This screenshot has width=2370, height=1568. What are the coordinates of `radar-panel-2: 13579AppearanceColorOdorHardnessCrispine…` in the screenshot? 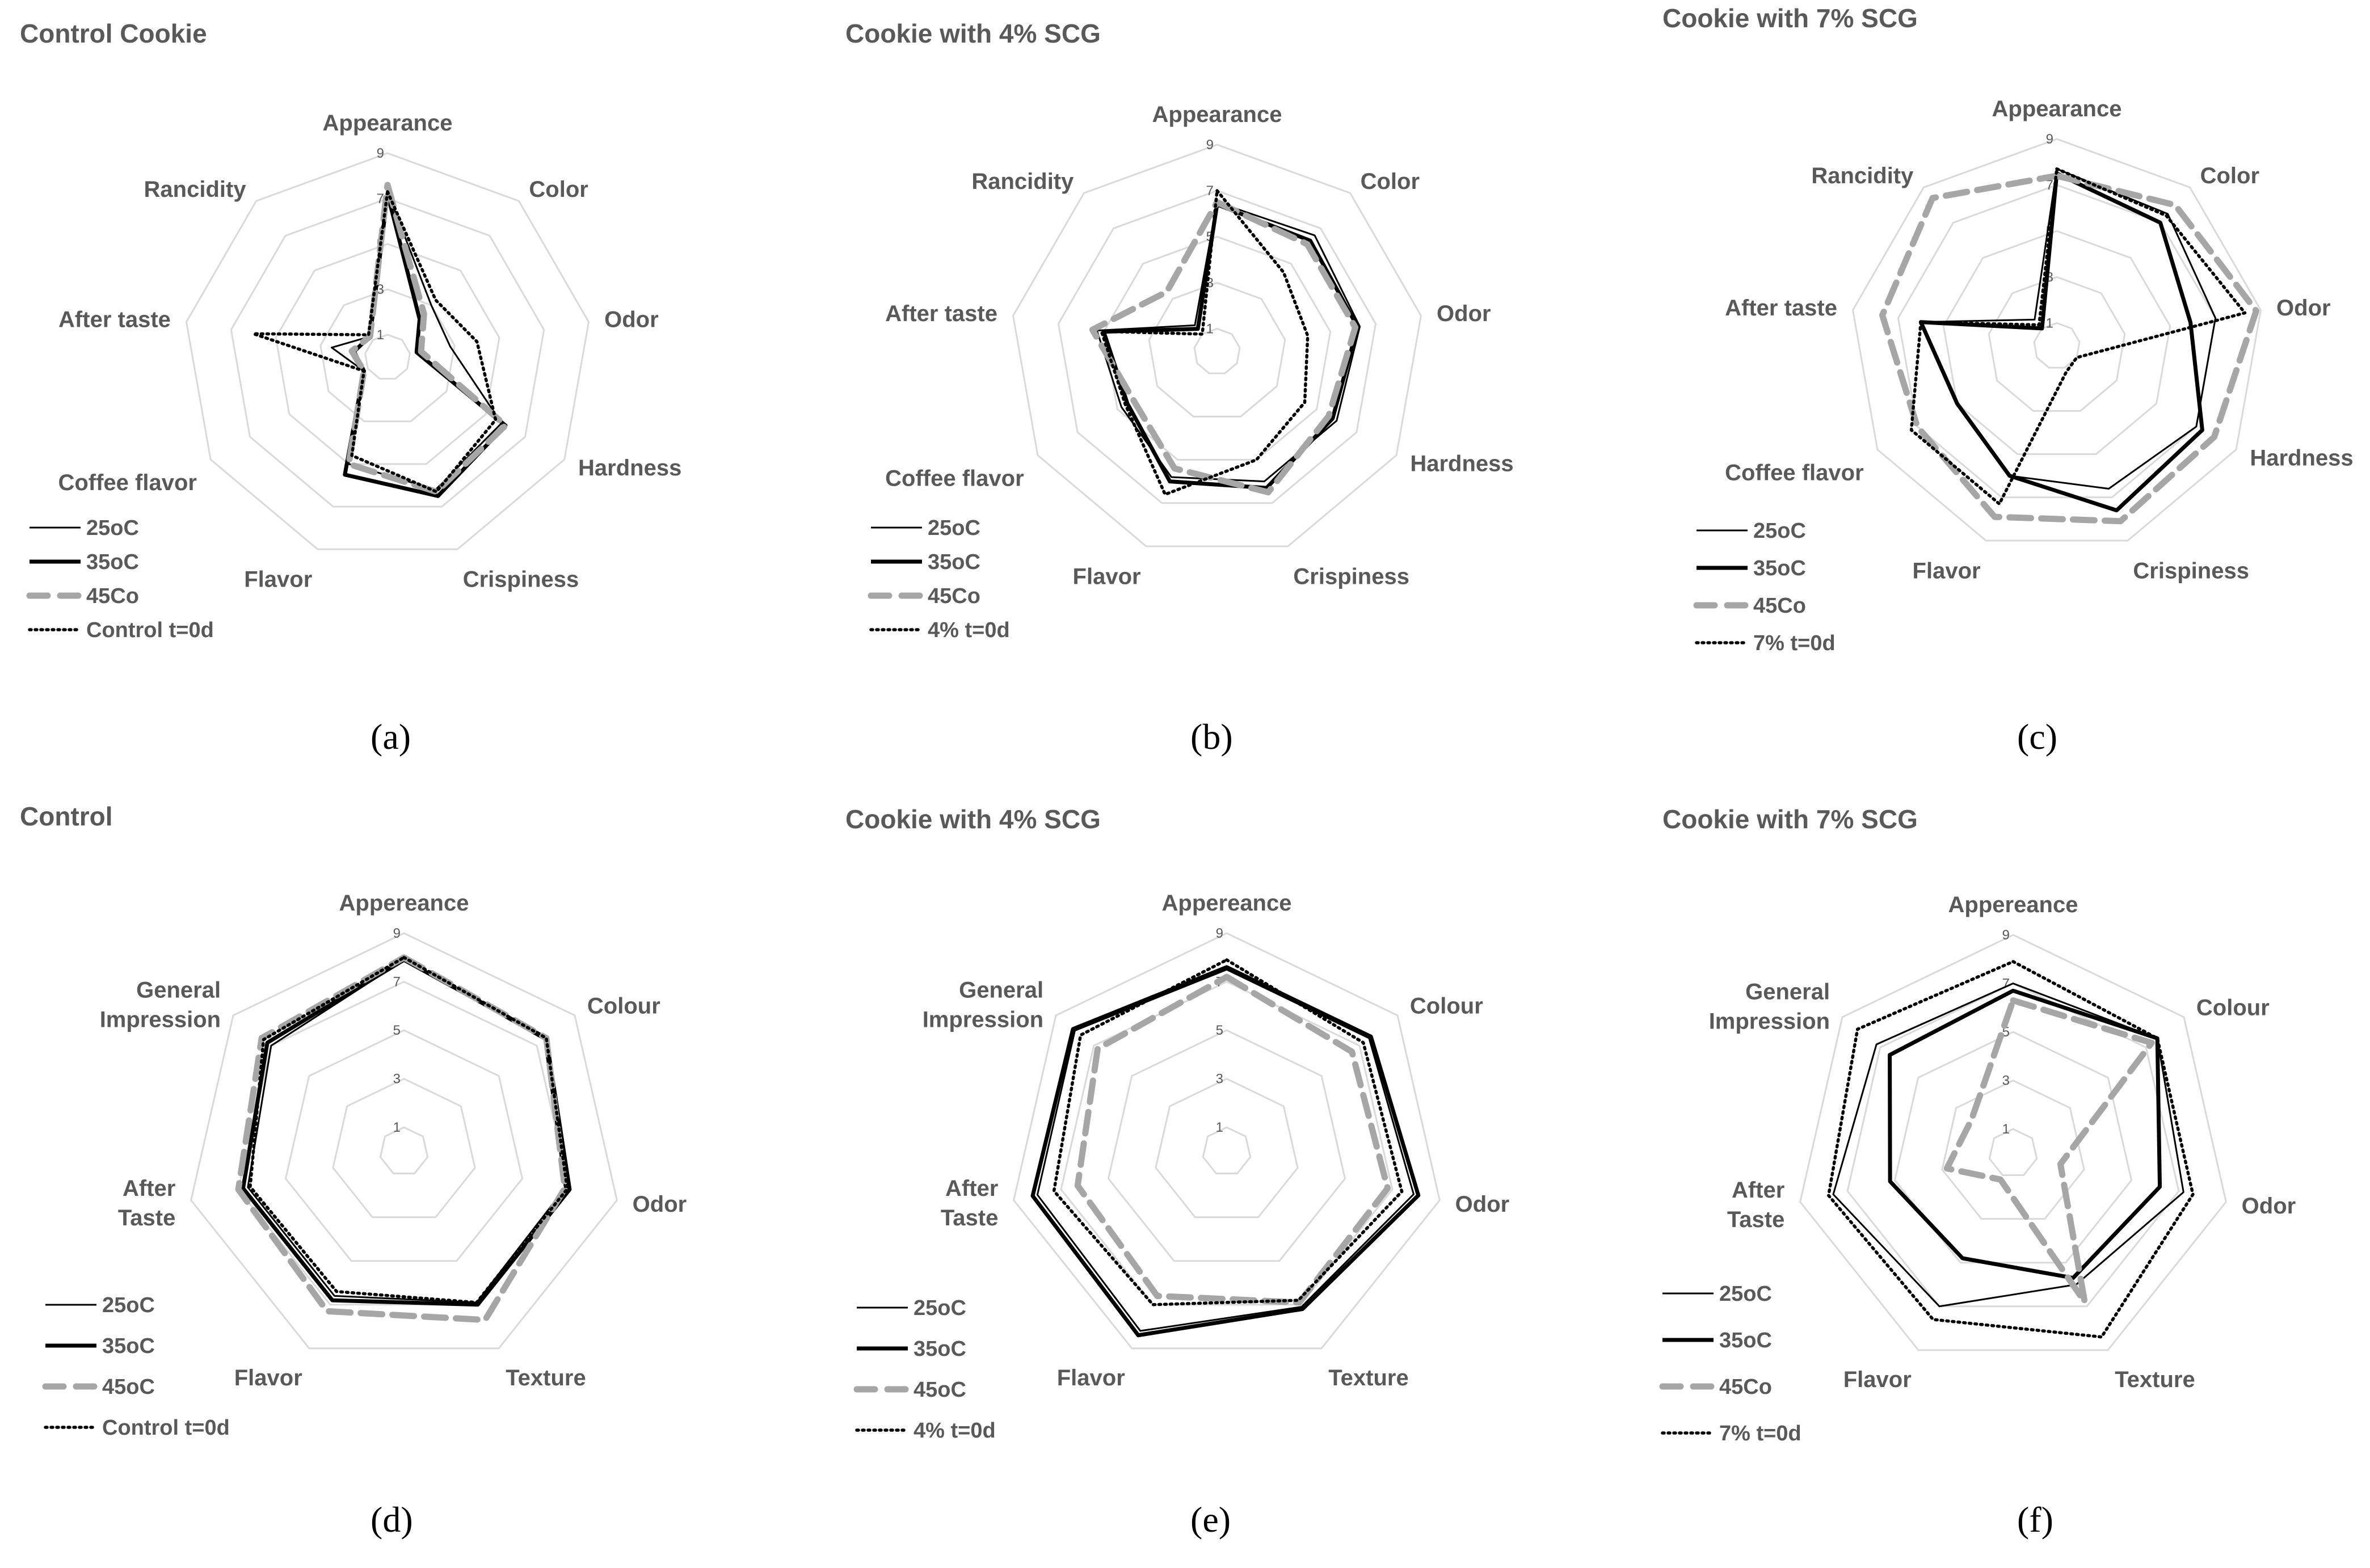 It's located at (2008, 380).